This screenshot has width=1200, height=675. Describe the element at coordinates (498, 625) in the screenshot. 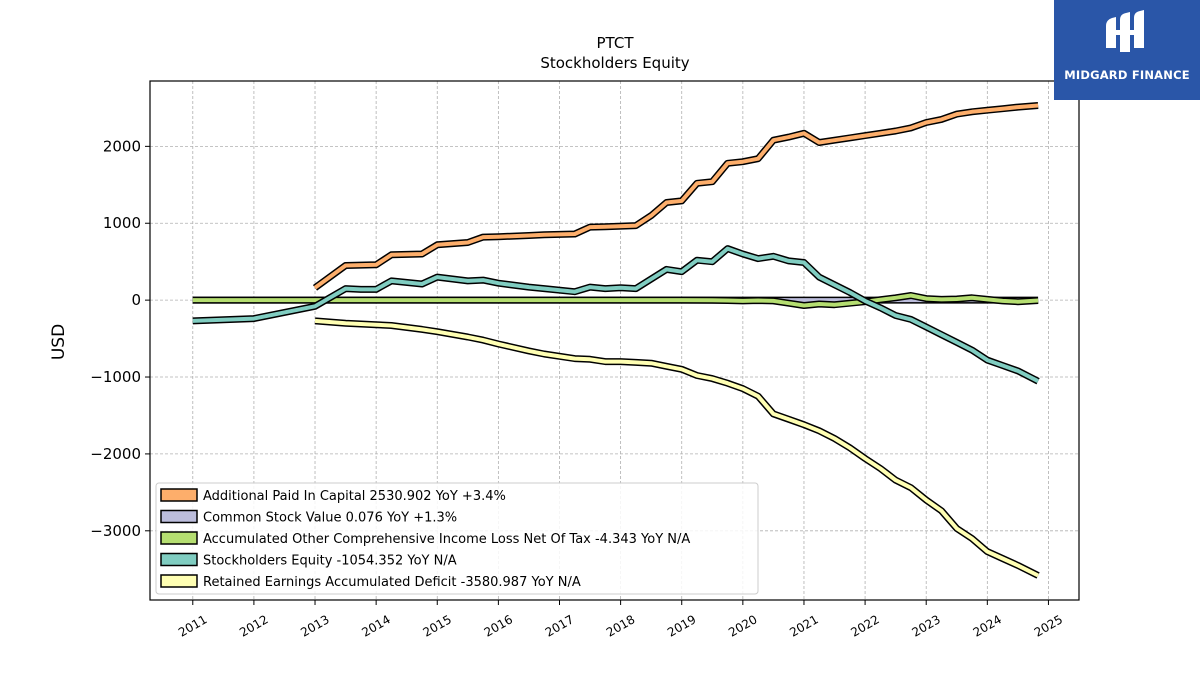

I see `x-tick-label: 2016` at that location.